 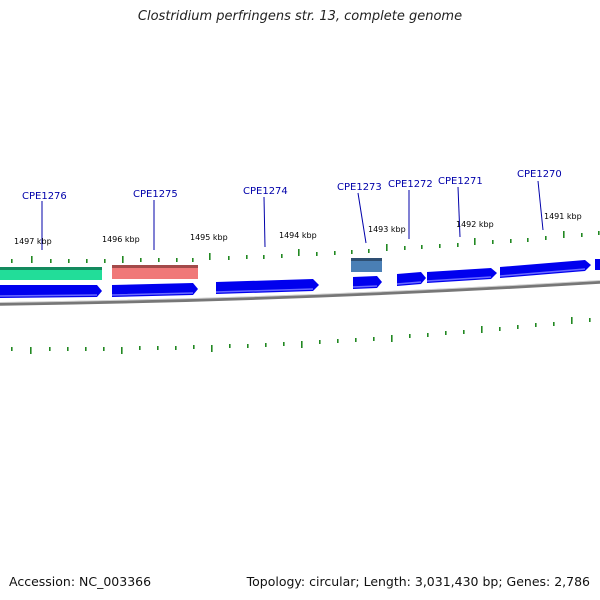 I want to click on genome-backbone-highlight, so click(x=300, y=291).